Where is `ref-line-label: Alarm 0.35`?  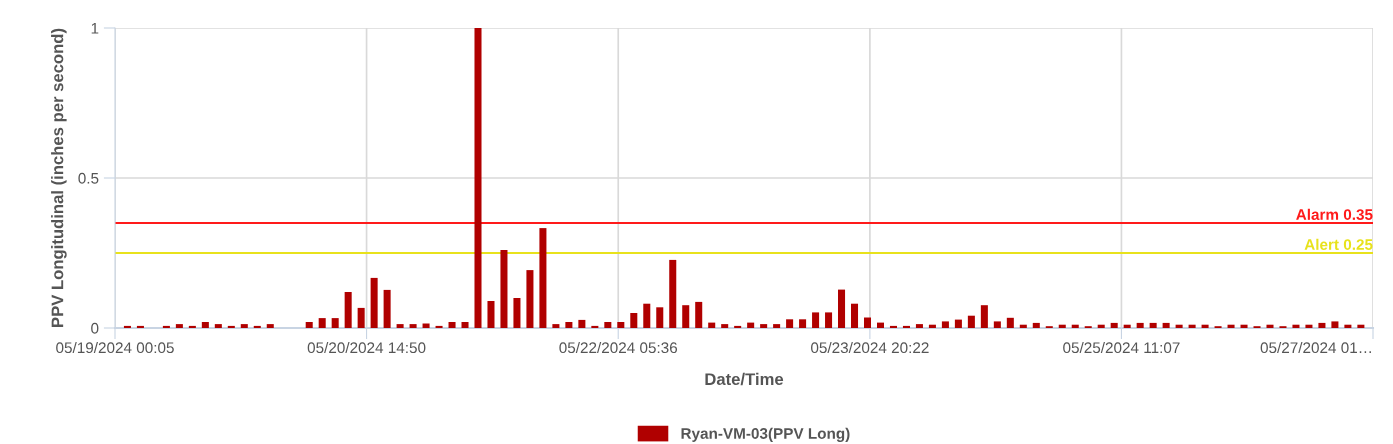 ref-line-label: Alarm 0.35 is located at coordinates (1334, 214).